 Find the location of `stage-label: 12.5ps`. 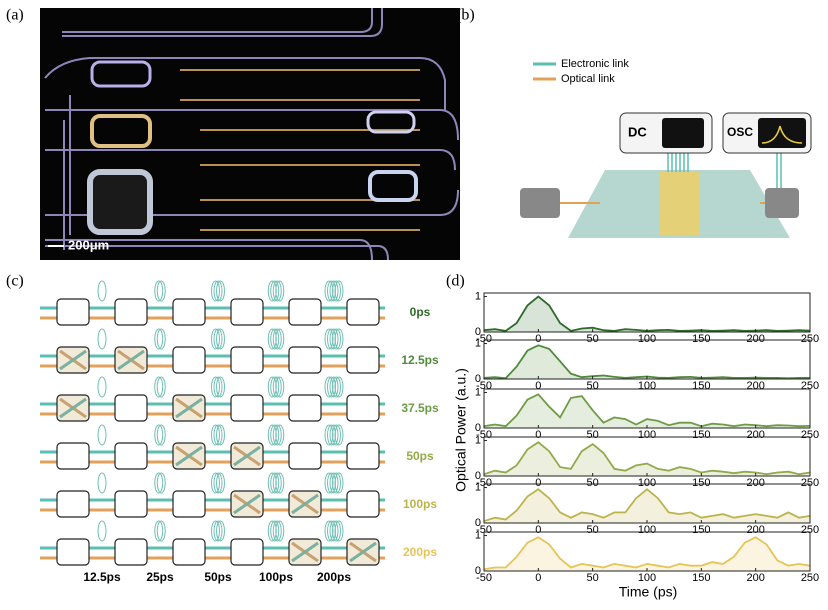

stage-label: 12.5ps is located at coordinates (102, 577).